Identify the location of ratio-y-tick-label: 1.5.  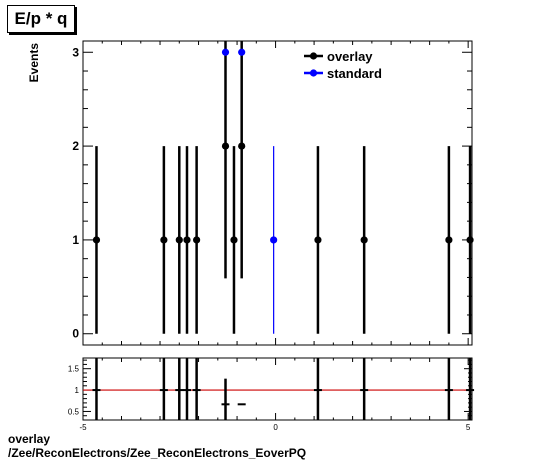
(74, 369).